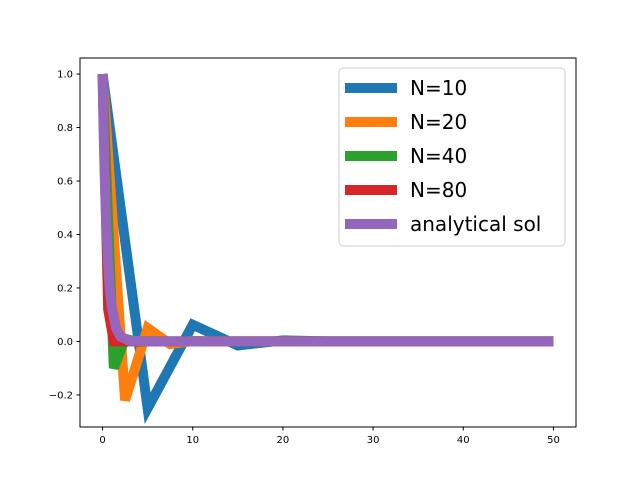 The width and height of the screenshot is (640, 484). Describe the element at coordinates (438, 156) in the screenshot. I see `legend-label-3: N=40` at that location.